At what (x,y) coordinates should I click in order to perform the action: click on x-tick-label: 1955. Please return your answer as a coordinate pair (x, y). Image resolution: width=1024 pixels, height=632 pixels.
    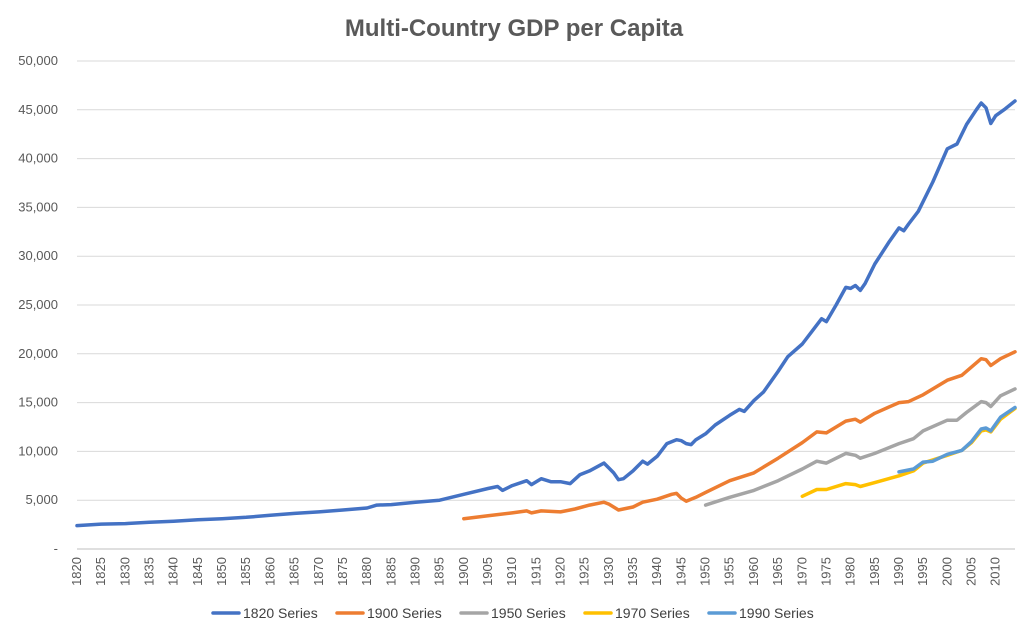
    Looking at the image, I should click on (729, 571).